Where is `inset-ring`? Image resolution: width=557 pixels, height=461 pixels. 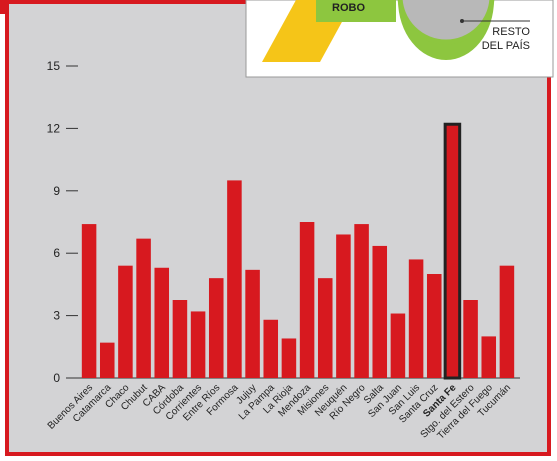 inset-ring is located at coordinates (446, 30).